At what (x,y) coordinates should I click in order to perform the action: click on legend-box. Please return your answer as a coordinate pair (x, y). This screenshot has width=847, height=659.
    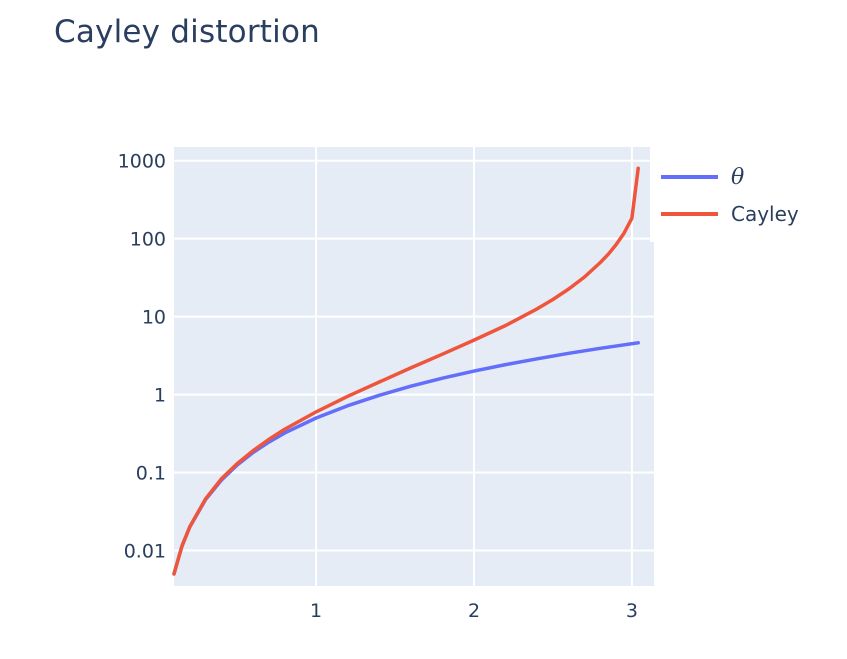
    Looking at the image, I should click on (745, 194).